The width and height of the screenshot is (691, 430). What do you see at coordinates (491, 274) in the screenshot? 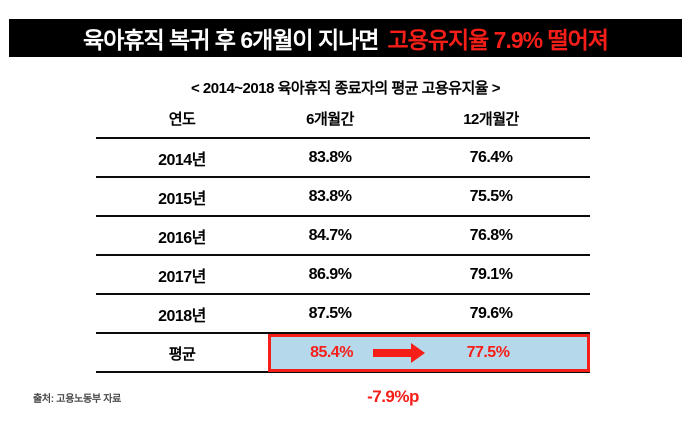
I see `twelve-month-cell: 79.1%` at bounding box center [491, 274].